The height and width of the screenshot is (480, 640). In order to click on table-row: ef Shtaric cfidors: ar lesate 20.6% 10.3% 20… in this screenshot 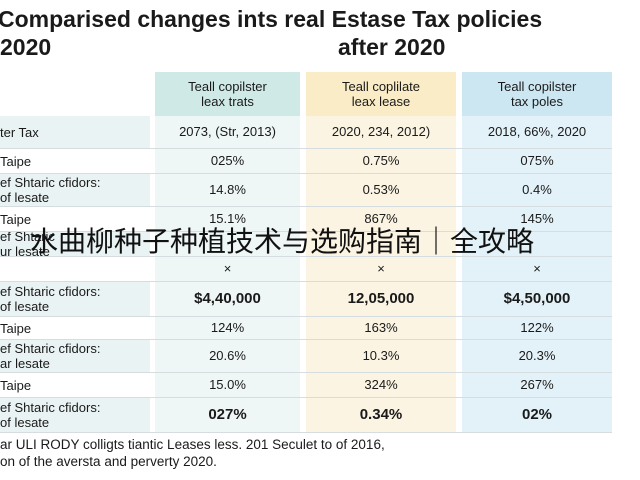, I will do `click(306, 356)`.